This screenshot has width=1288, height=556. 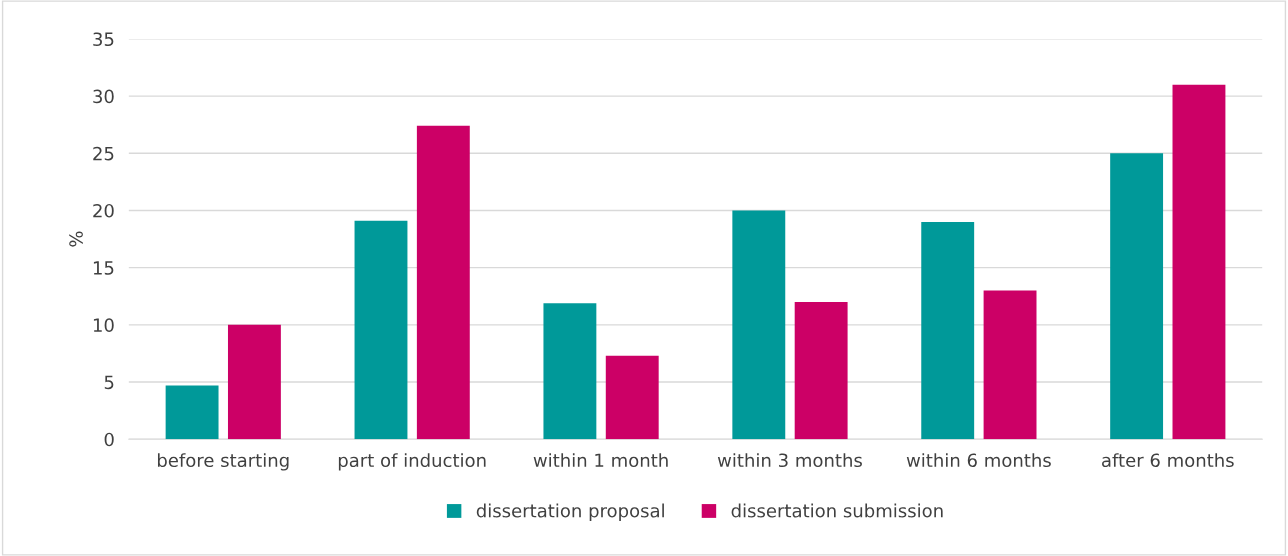 I want to click on y-axis-title: %, so click(x=76, y=239).